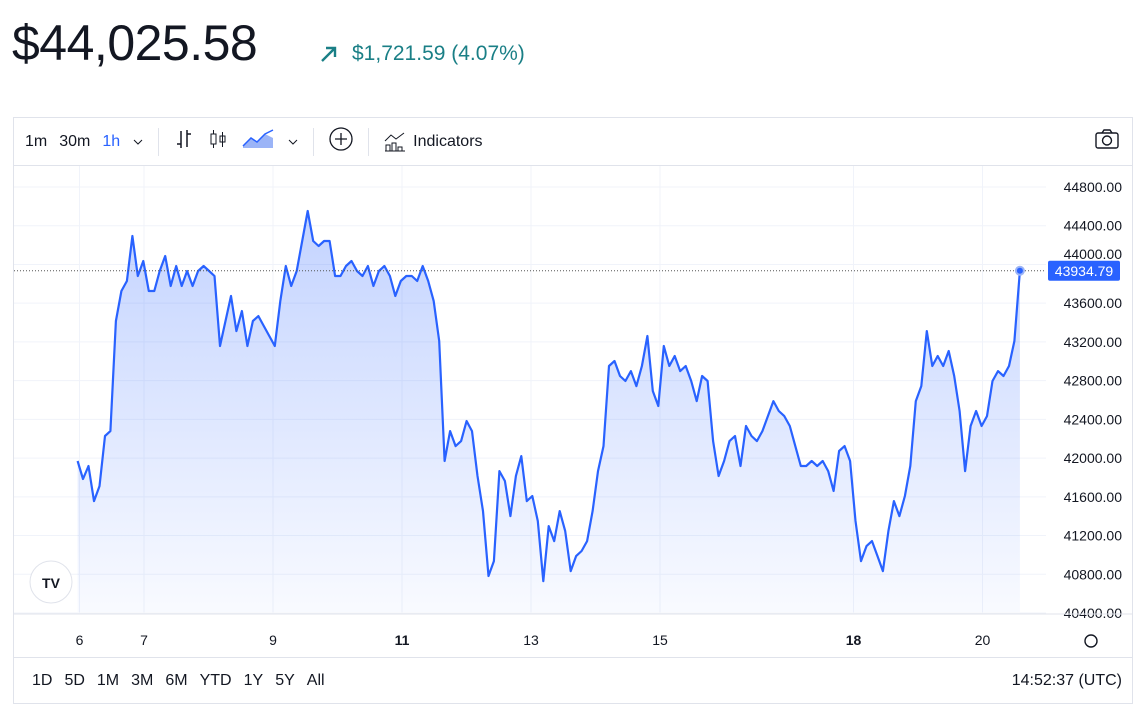  I want to click on clock-utc: 14:52:37 (UTC), so click(1066, 680).